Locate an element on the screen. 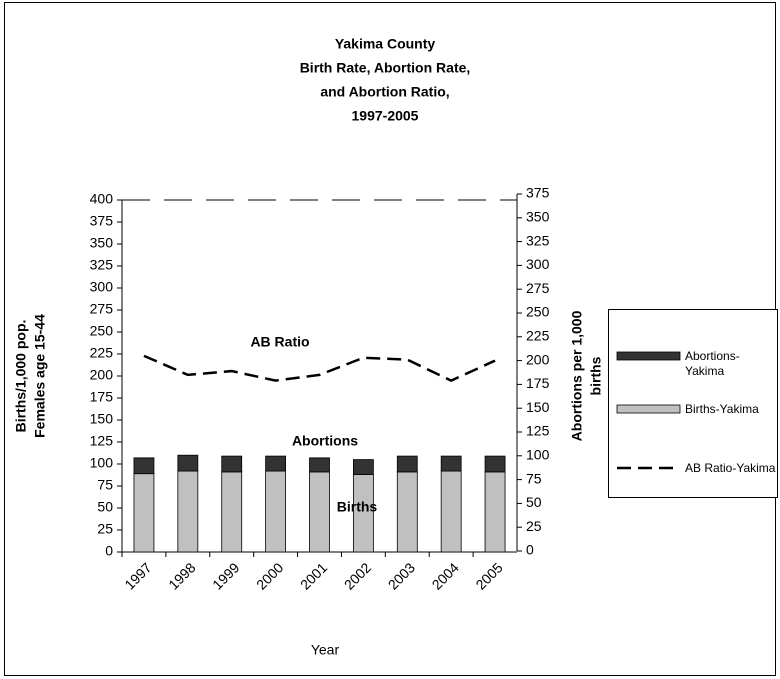  y2-tick-label: 325 is located at coordinates (538, 240).